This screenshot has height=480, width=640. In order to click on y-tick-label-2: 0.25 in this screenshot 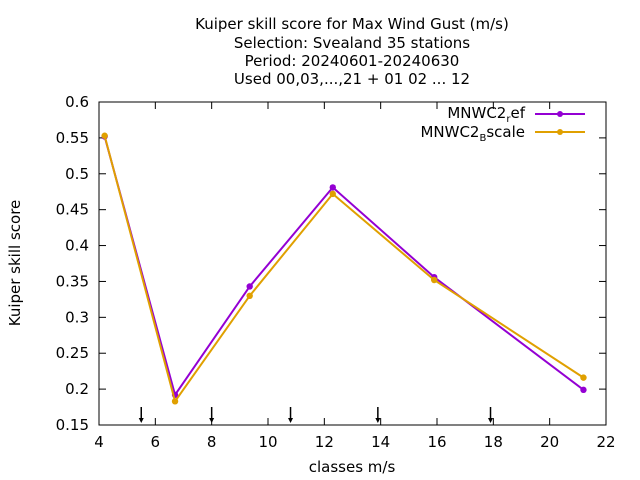, I will do `click(72, 353)`.